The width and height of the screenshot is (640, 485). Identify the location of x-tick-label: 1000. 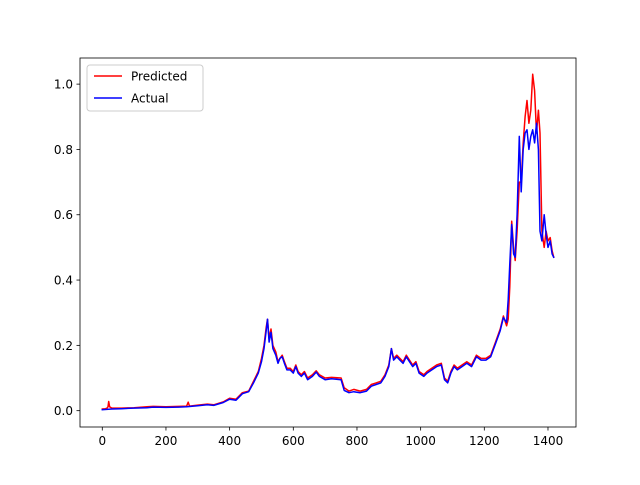
(420, 441).